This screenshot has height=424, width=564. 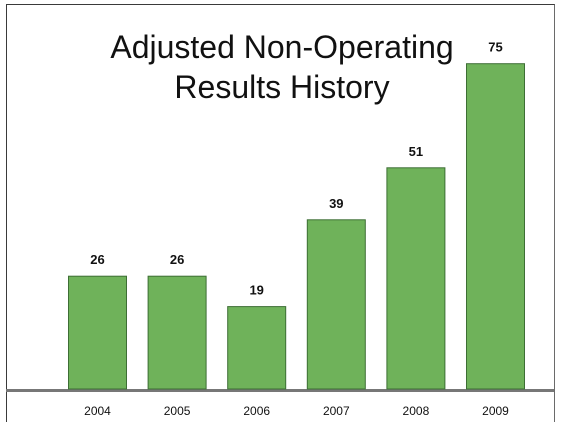 What do you see at coordinates (256, 290) in the screenshot?
I see `data-label-2006: 19` at bounding box center [256, 290].